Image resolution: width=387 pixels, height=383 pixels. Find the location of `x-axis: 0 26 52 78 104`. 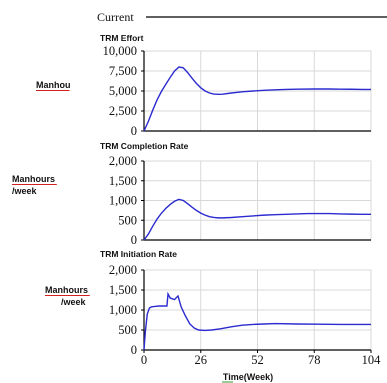

x-axis: 0 26 52 78 104 is located at coordinates (261, 358).